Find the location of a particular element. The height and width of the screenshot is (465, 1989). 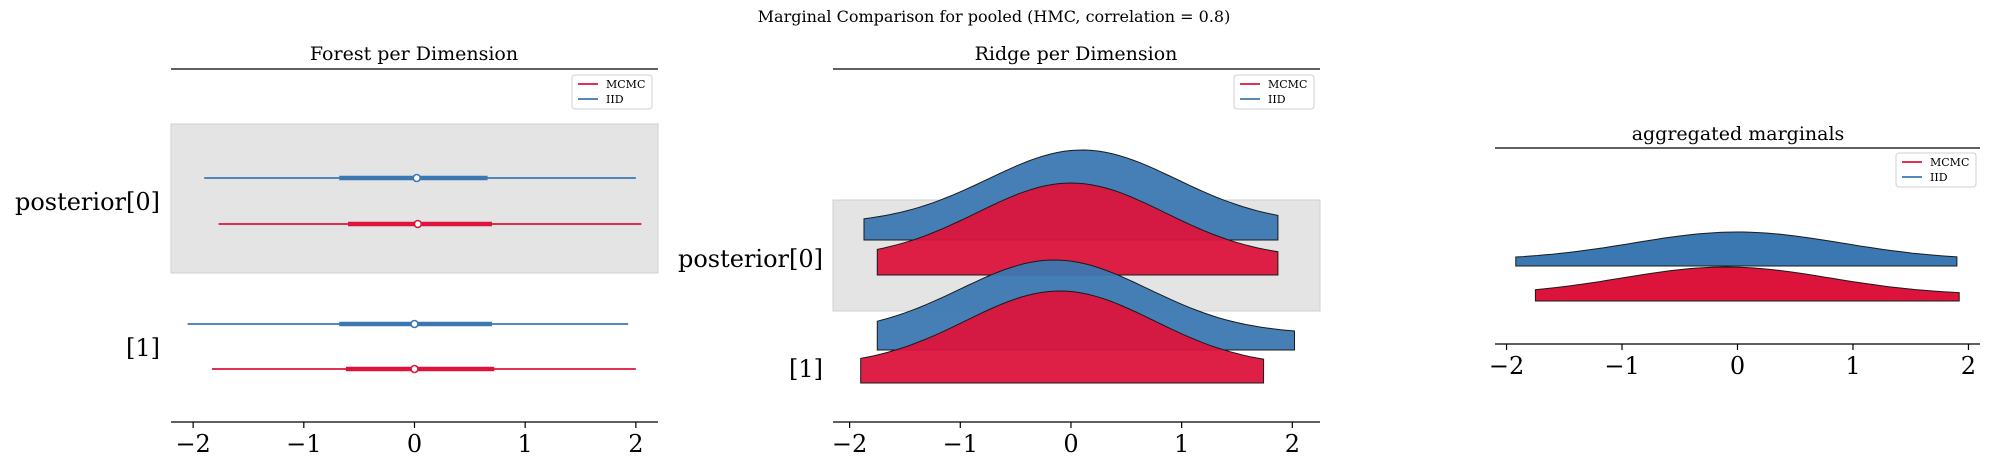

ridge-legend-mcmc-label: MCMC is located at coordinates (1287, 84).